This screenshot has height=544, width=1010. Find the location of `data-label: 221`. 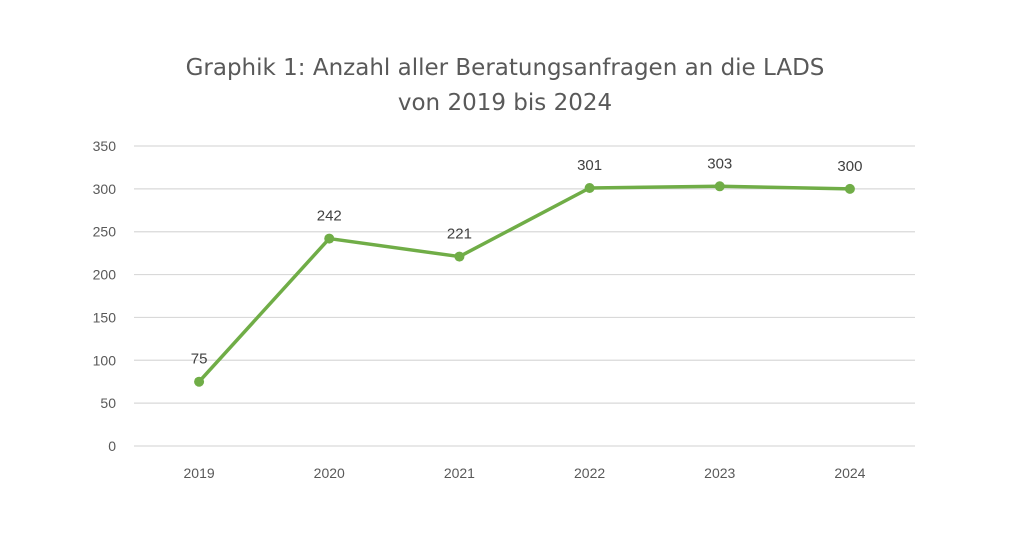

data-label: 221 is located at coordinates (459, 234).